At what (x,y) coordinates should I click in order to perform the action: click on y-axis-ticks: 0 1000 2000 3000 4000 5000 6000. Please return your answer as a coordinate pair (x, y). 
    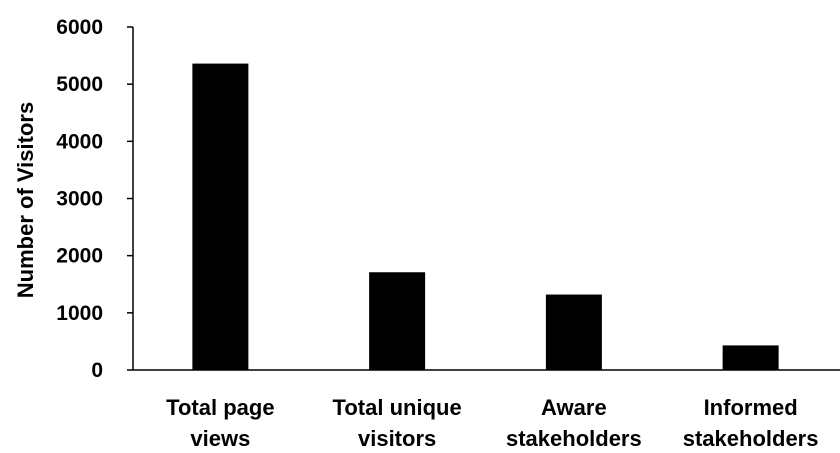
    Looking at the image, I should click on (94, 199).